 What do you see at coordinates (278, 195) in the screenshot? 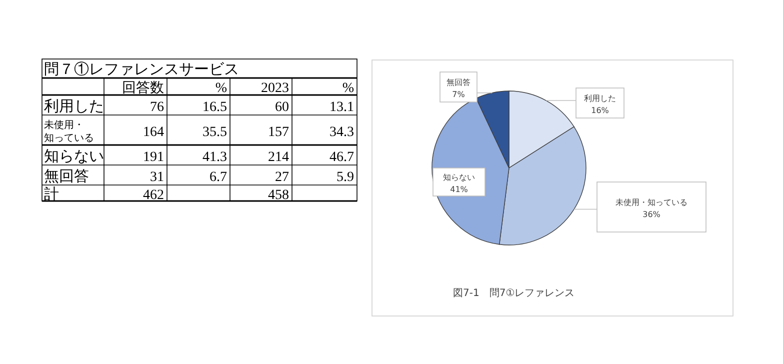
I see `data-label: 458` at bounding box center [278, 195].